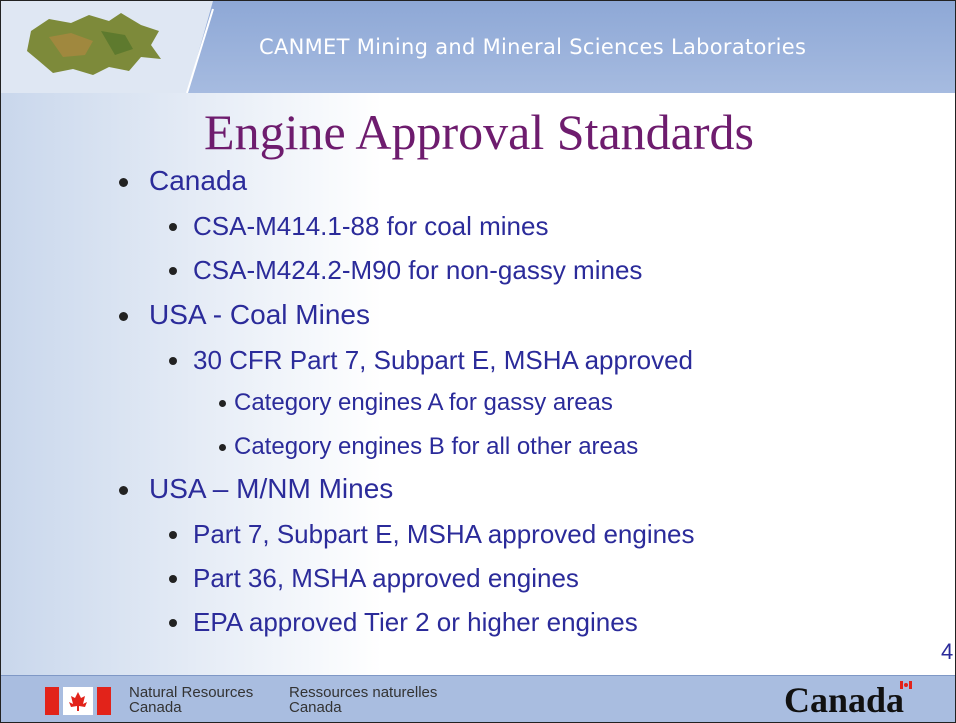  What do you see at coordinates (478, 698) in the screenshot?
I see `footer-bar` at bounding box center [478, 698].